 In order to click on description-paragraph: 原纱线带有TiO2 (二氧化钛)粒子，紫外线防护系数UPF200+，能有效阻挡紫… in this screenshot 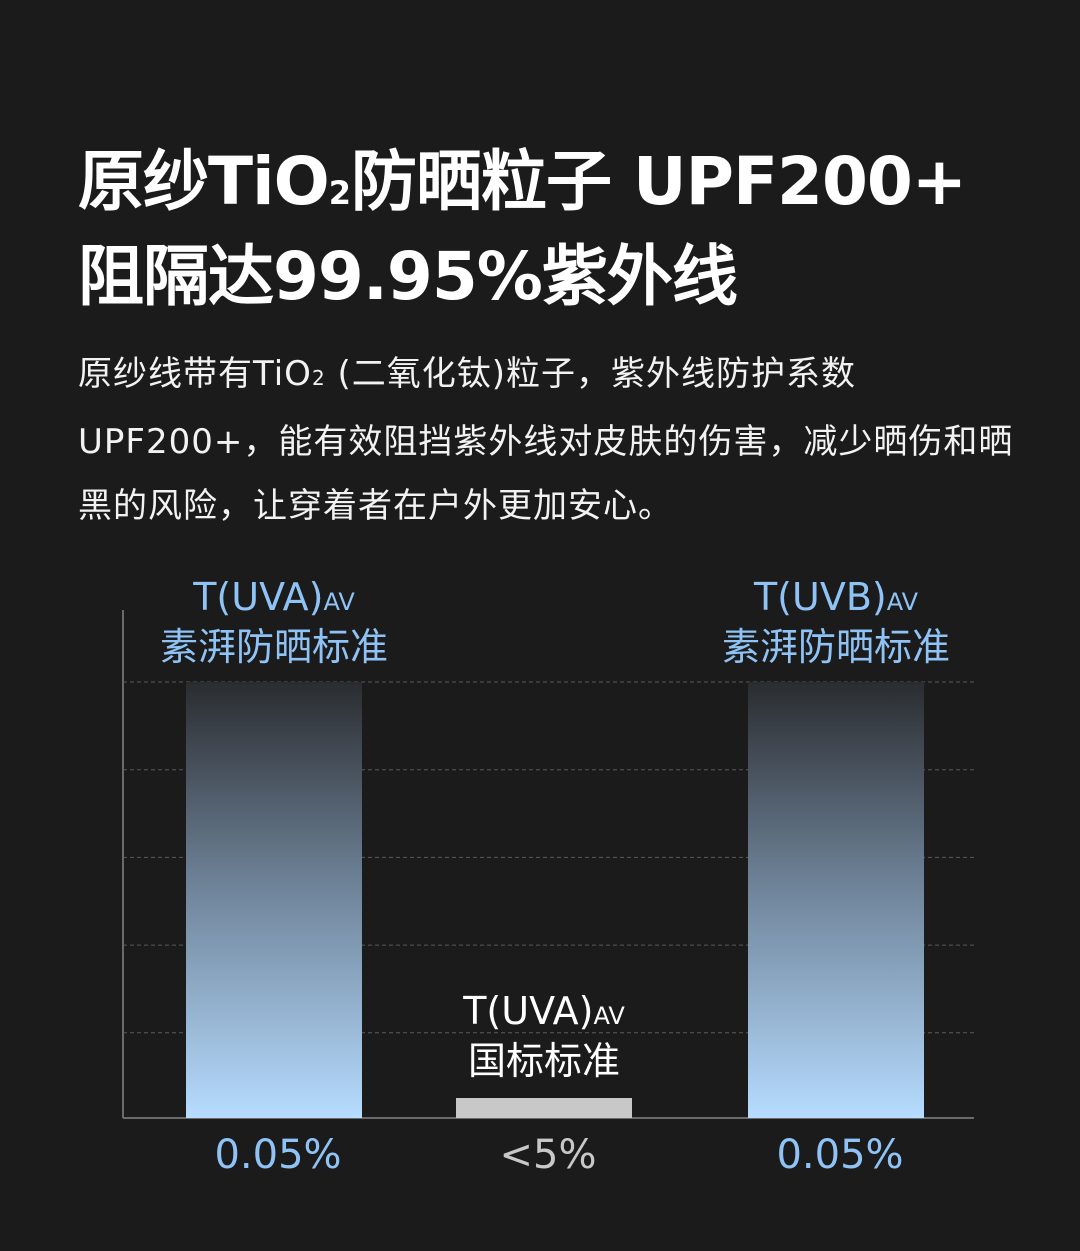, I will do `click(558, 440)`.